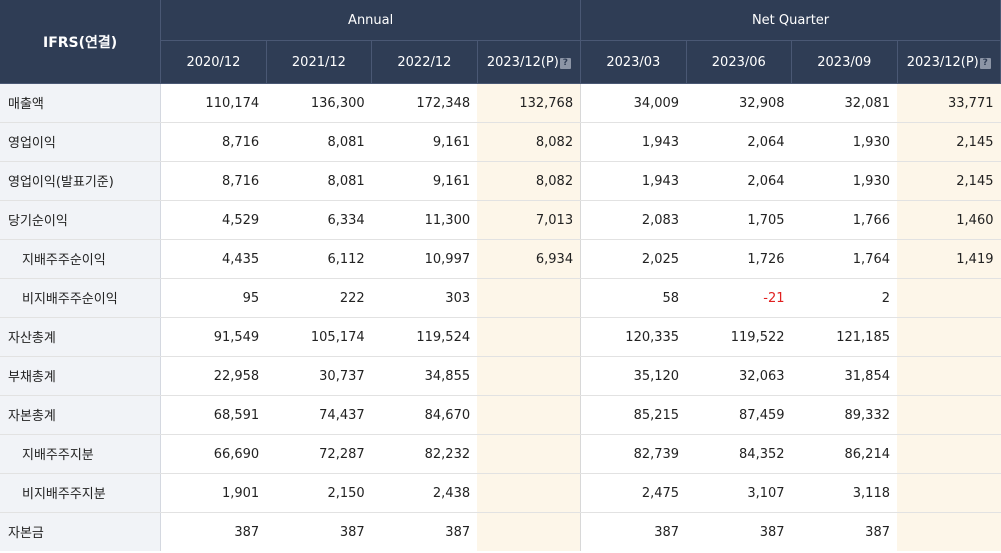 The image size is (1001, 553). What do you see at coordinates (529, 259) in the screenshot?
I see `table-cell: 6,934` at bounding box center [529, 259].